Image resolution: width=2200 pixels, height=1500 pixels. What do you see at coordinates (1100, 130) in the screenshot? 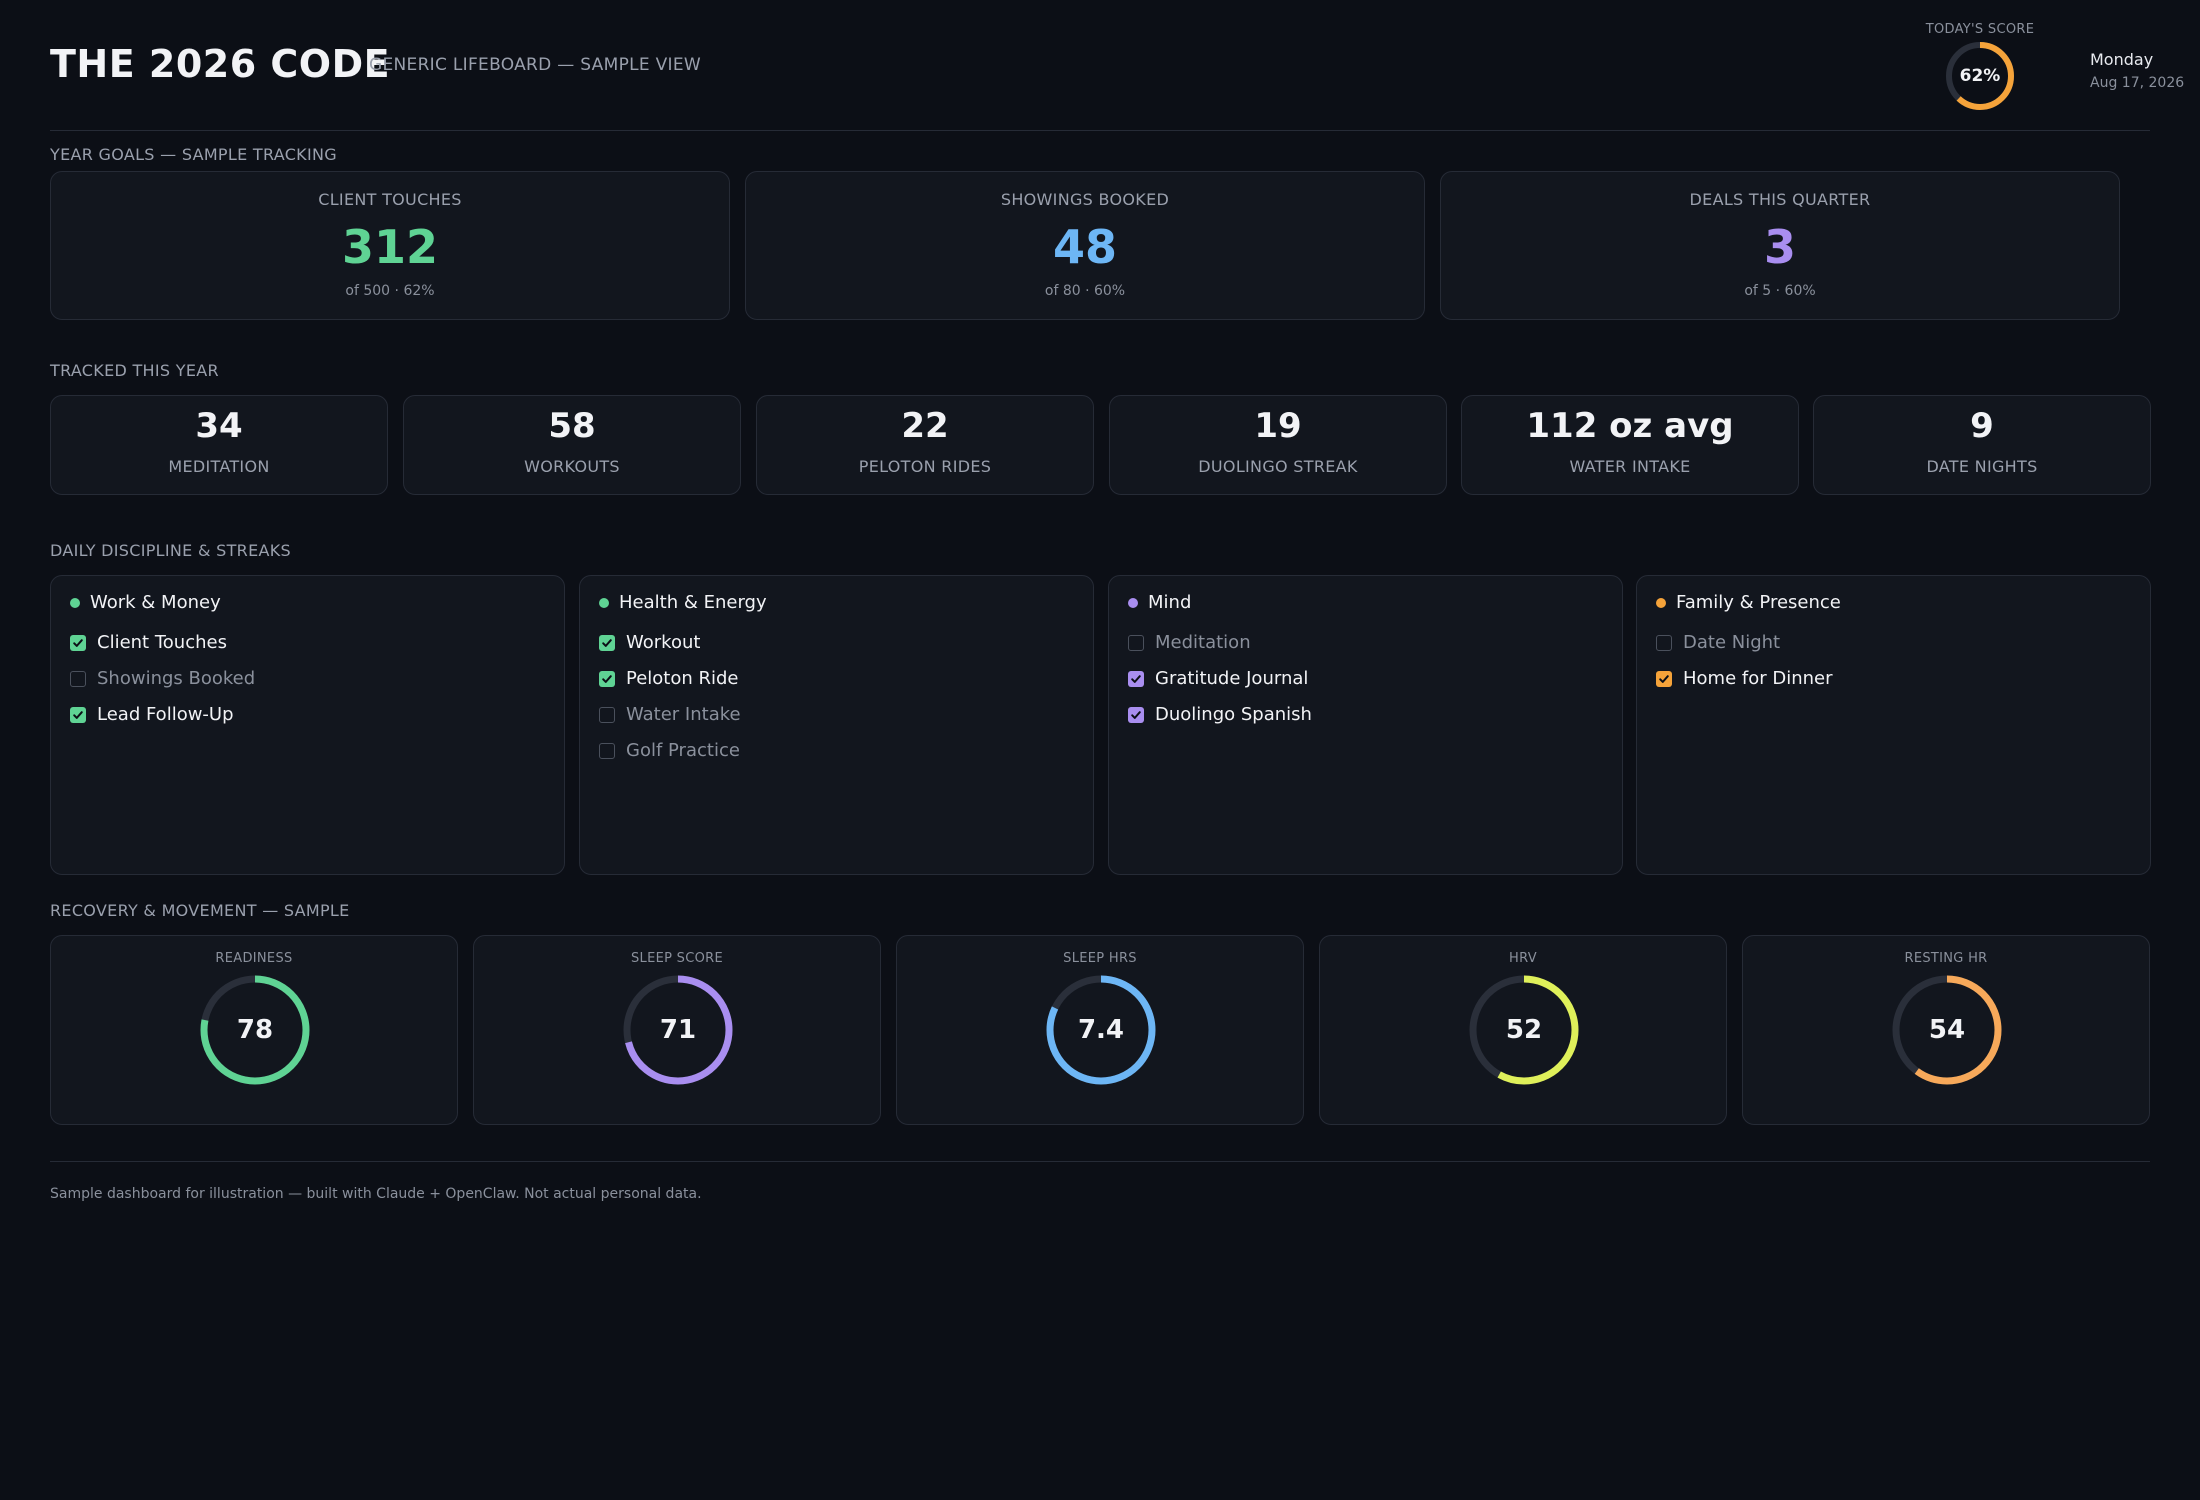
I see `header-divider` at bounding box center [1100, 130].